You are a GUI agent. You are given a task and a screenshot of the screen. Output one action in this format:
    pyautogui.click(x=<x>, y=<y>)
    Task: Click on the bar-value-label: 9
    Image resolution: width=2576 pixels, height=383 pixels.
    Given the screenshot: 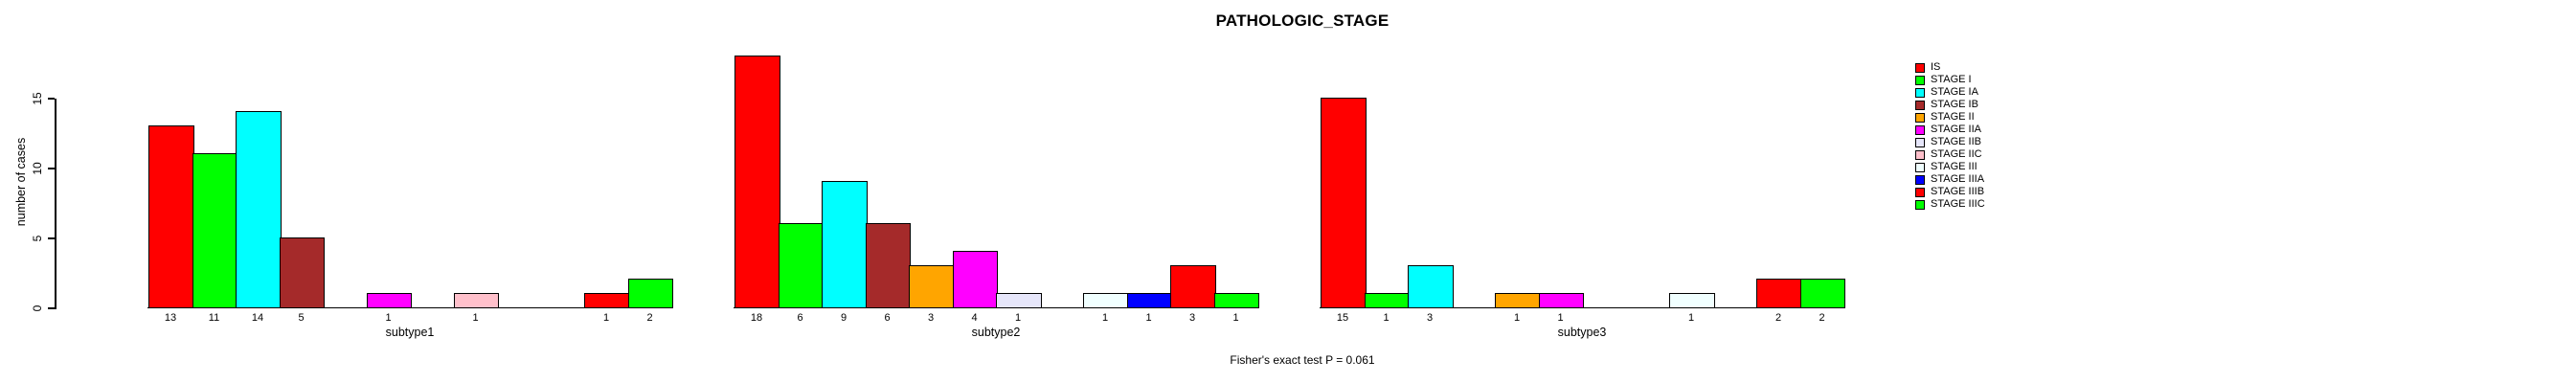 What is the action you would take?
    pyautogui.click(x=843, y=318)
    